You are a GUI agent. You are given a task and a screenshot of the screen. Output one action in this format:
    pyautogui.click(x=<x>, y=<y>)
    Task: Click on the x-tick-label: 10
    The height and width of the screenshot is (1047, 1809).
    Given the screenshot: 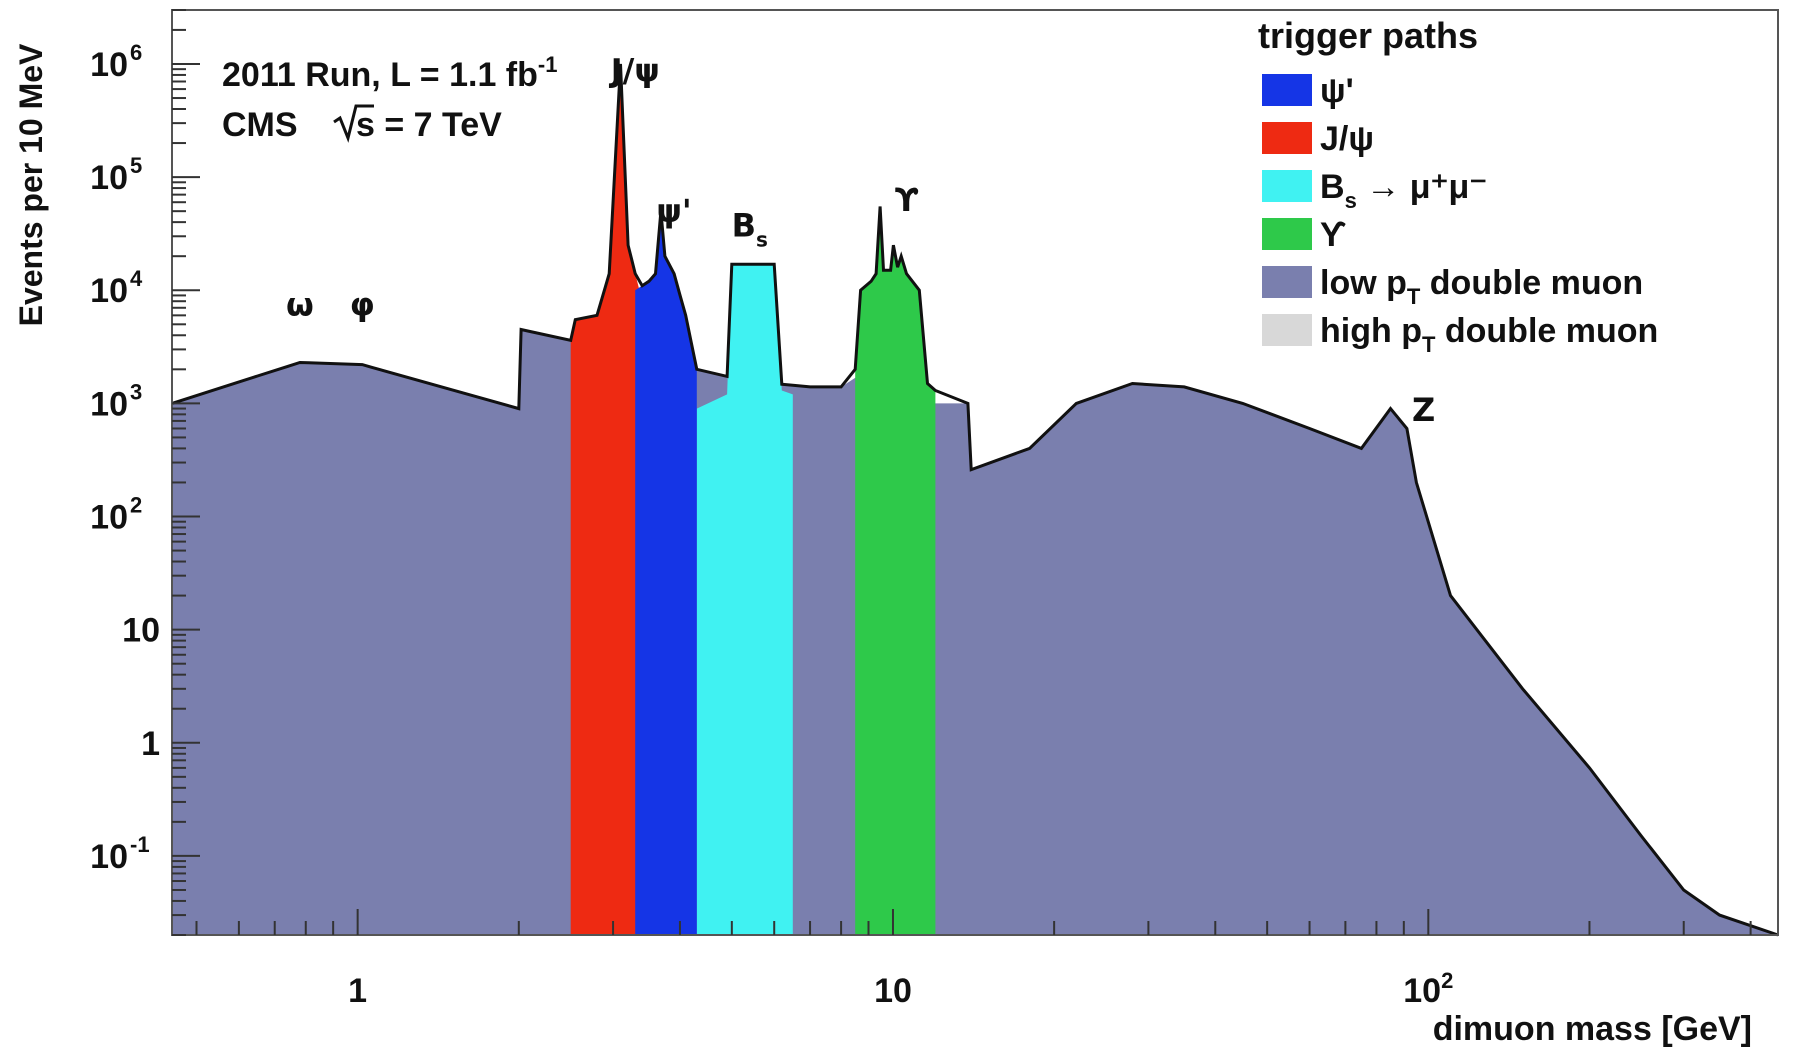 What is the action you would take?
    pyautogui.click(x=893, y=991)
    